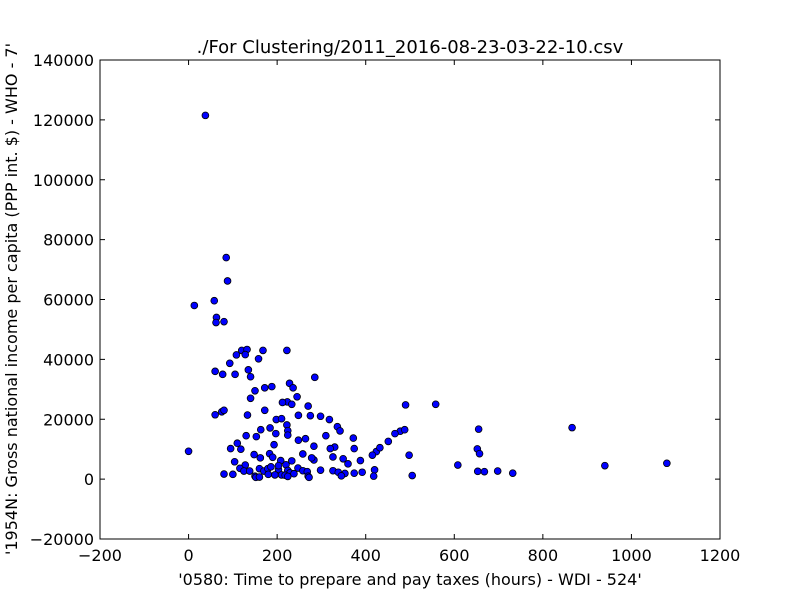 The width and height of the screenshot is (800, 604). I want to click on y-tick-label: 120000, so click(63, 120).